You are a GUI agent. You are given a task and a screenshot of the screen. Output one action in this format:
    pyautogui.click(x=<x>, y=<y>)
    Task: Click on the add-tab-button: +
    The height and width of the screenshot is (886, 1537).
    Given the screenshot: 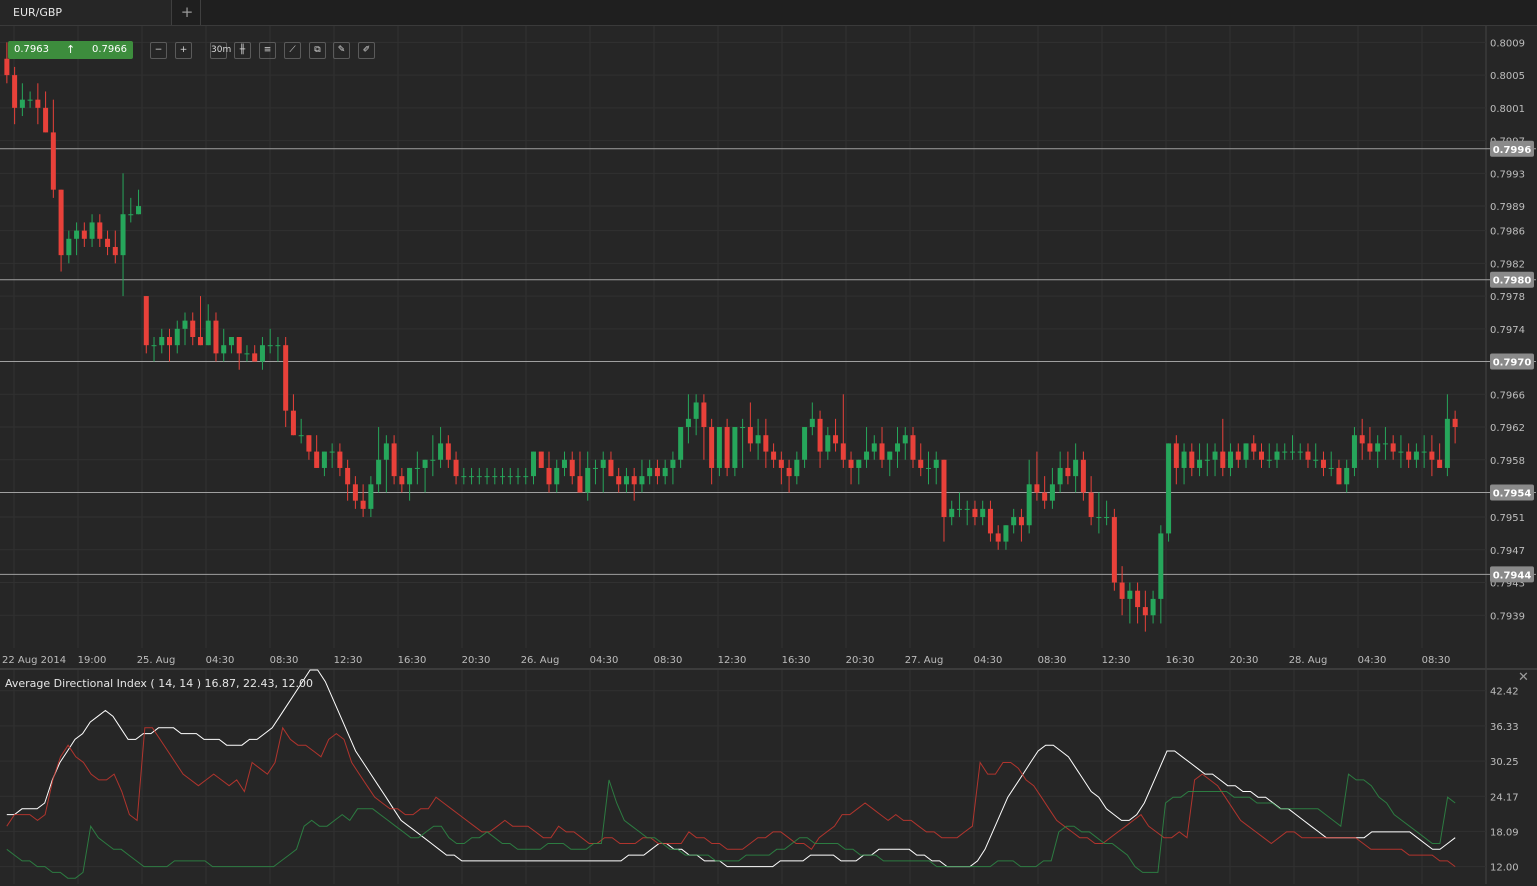 What is the action you would take?
    pyautogui.click(x=187, y=12)
    